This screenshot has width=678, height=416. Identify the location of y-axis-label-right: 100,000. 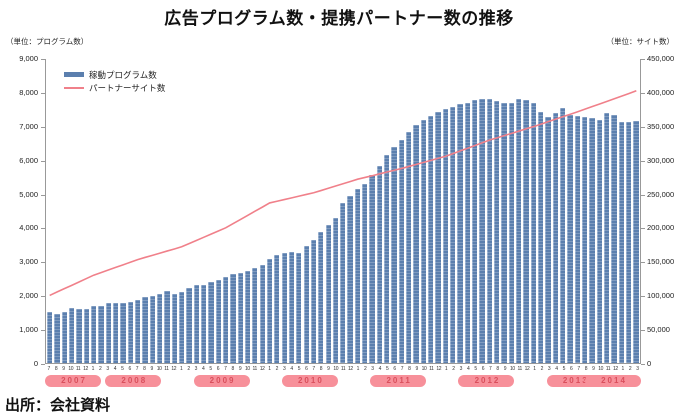
(661, 296).